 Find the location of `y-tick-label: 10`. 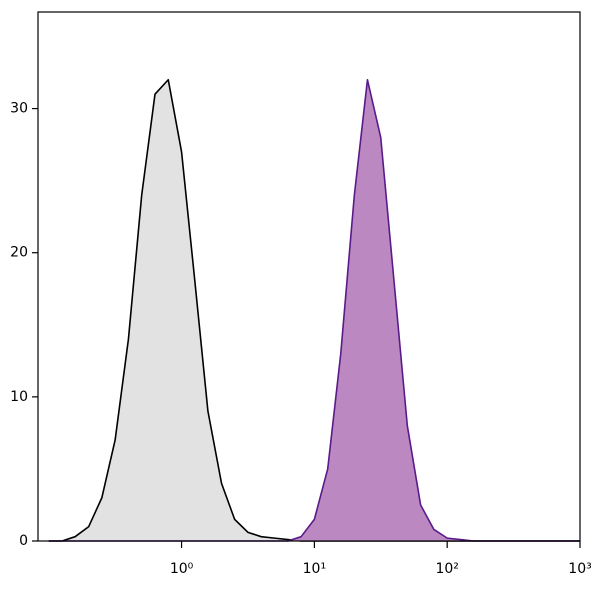

y-tick-label: 10 is located at coordinates (19, 397).